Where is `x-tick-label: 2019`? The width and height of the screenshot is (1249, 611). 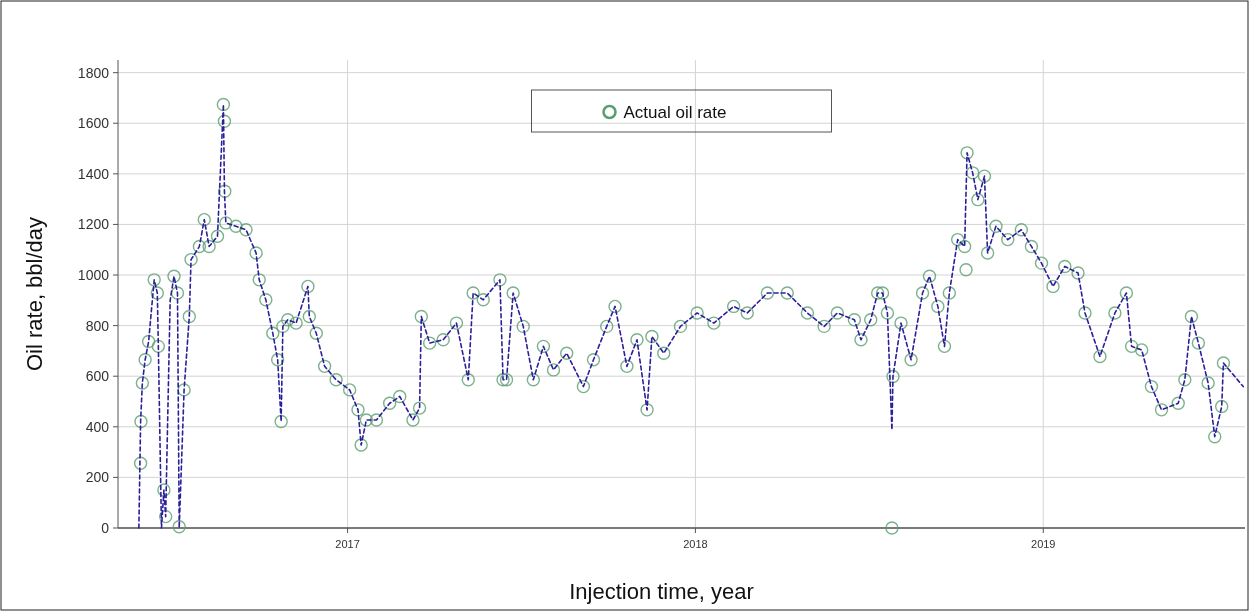 x-tick-label: 2019 is located at coordinates (1043, 544).